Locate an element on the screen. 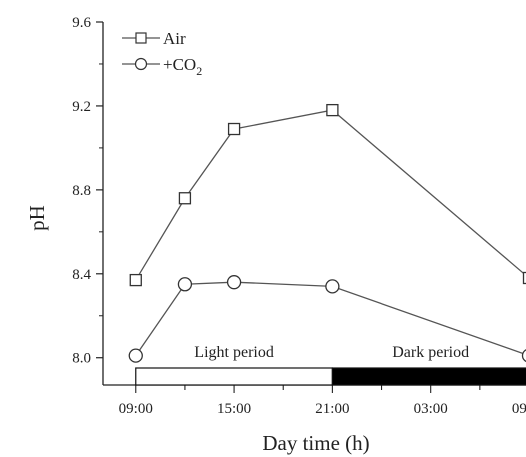  y-tick-label: 8.8 is located at coordinates (81, 191).